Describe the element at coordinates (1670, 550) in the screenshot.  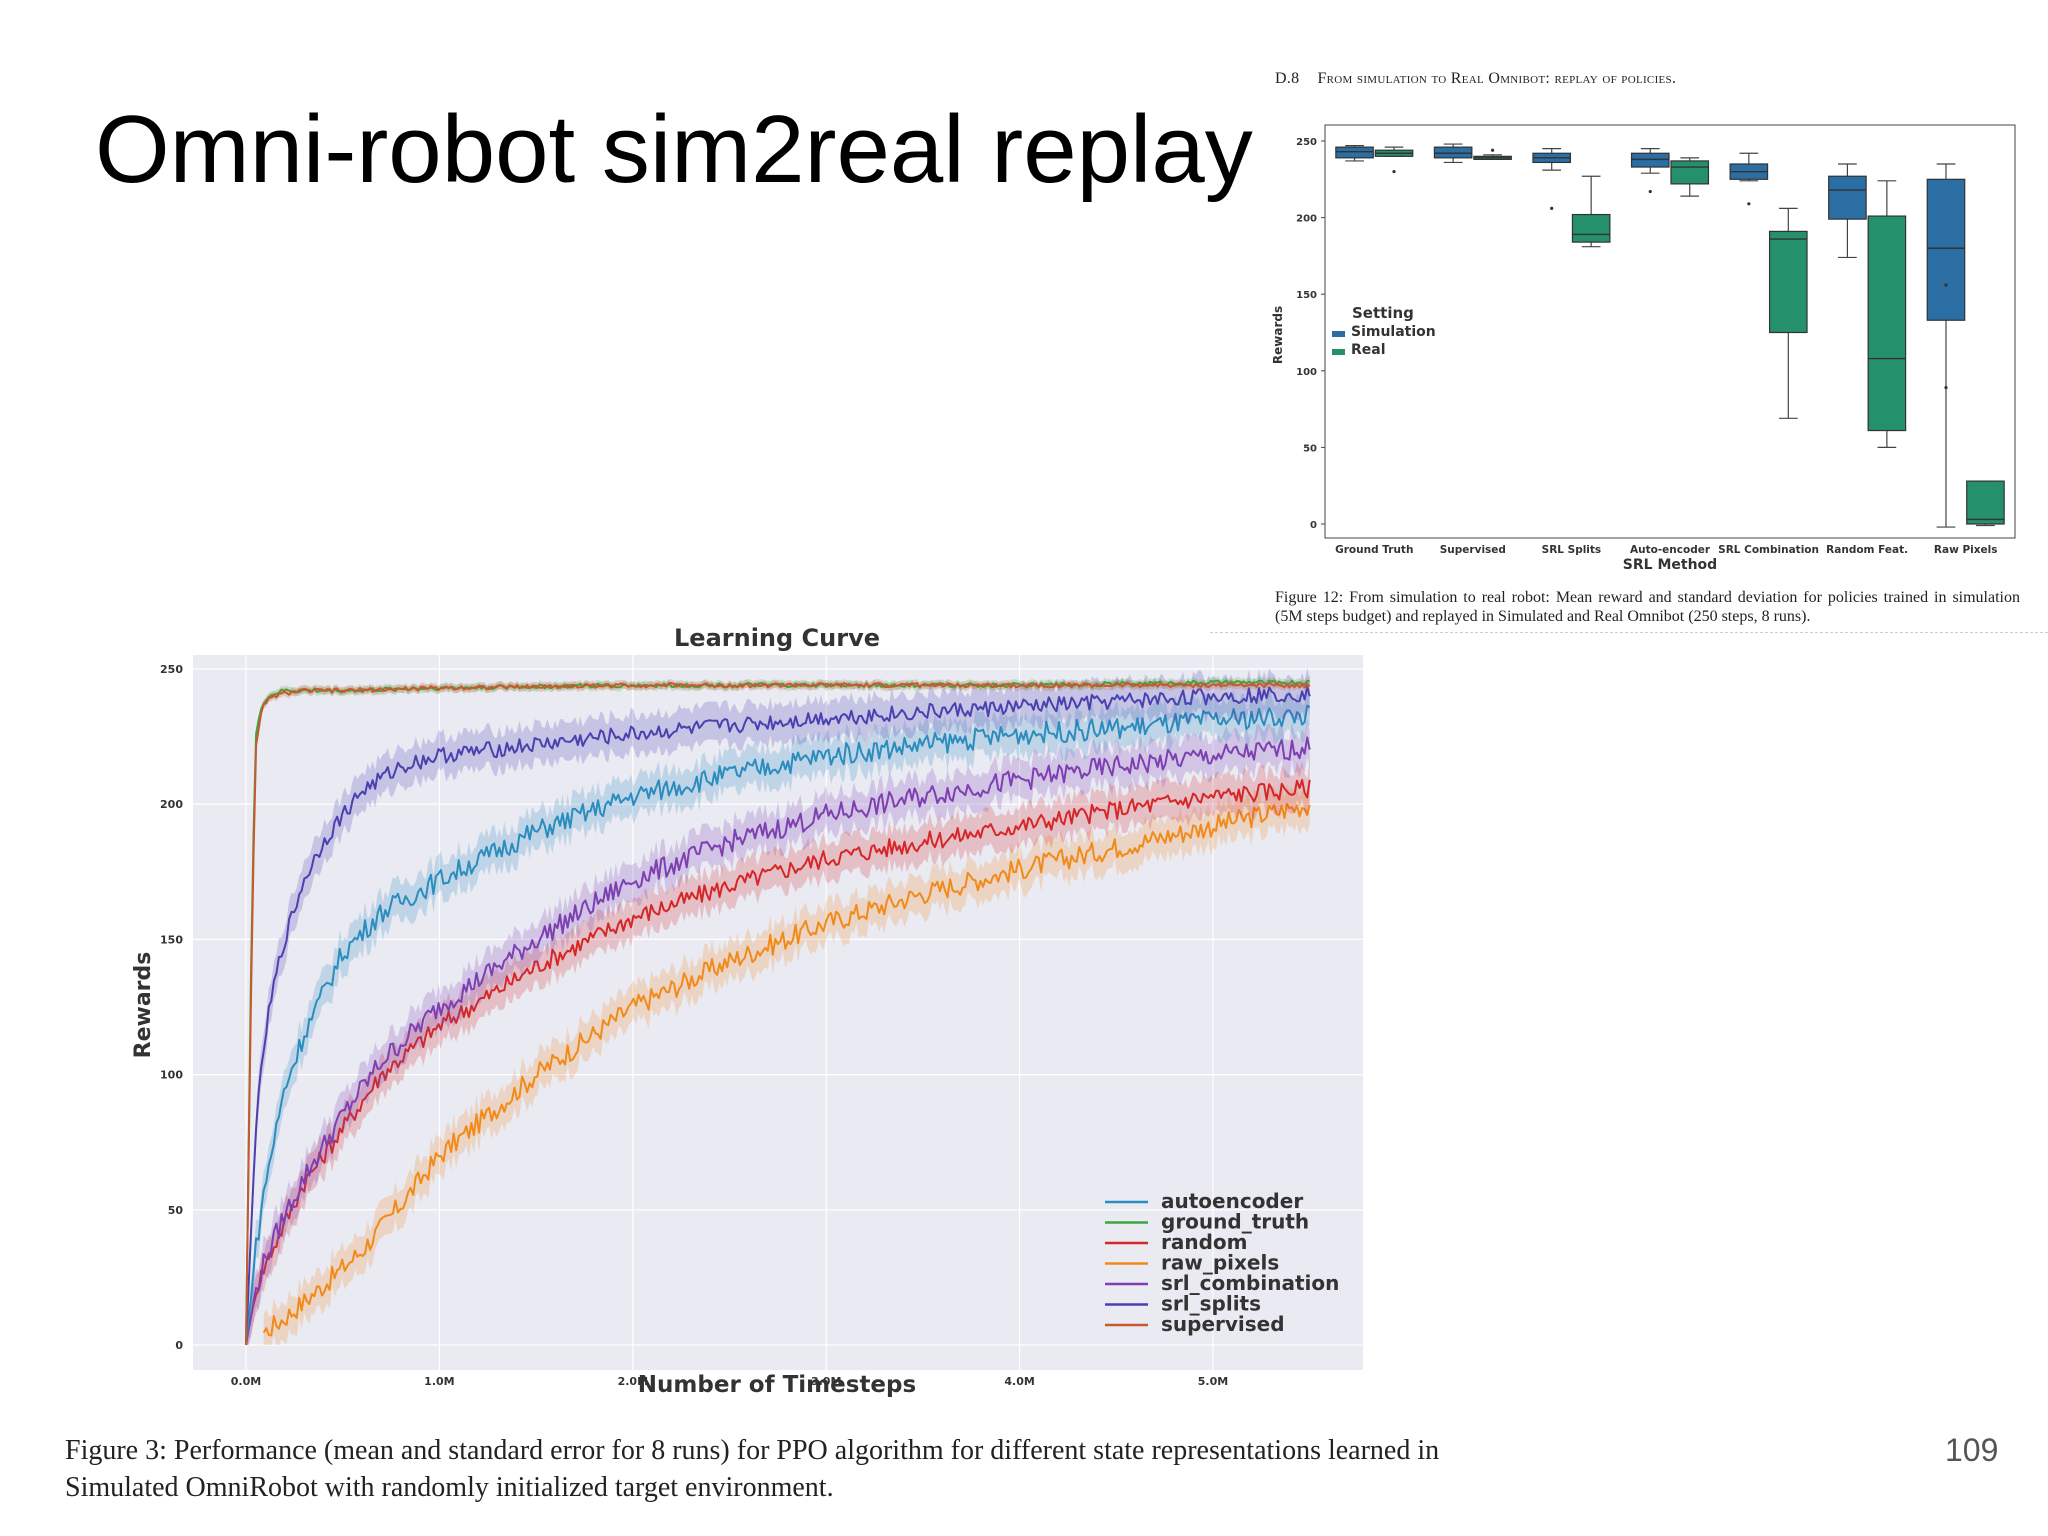
I see `box-plot-x-tick-label: Auto-encoder` at that location.